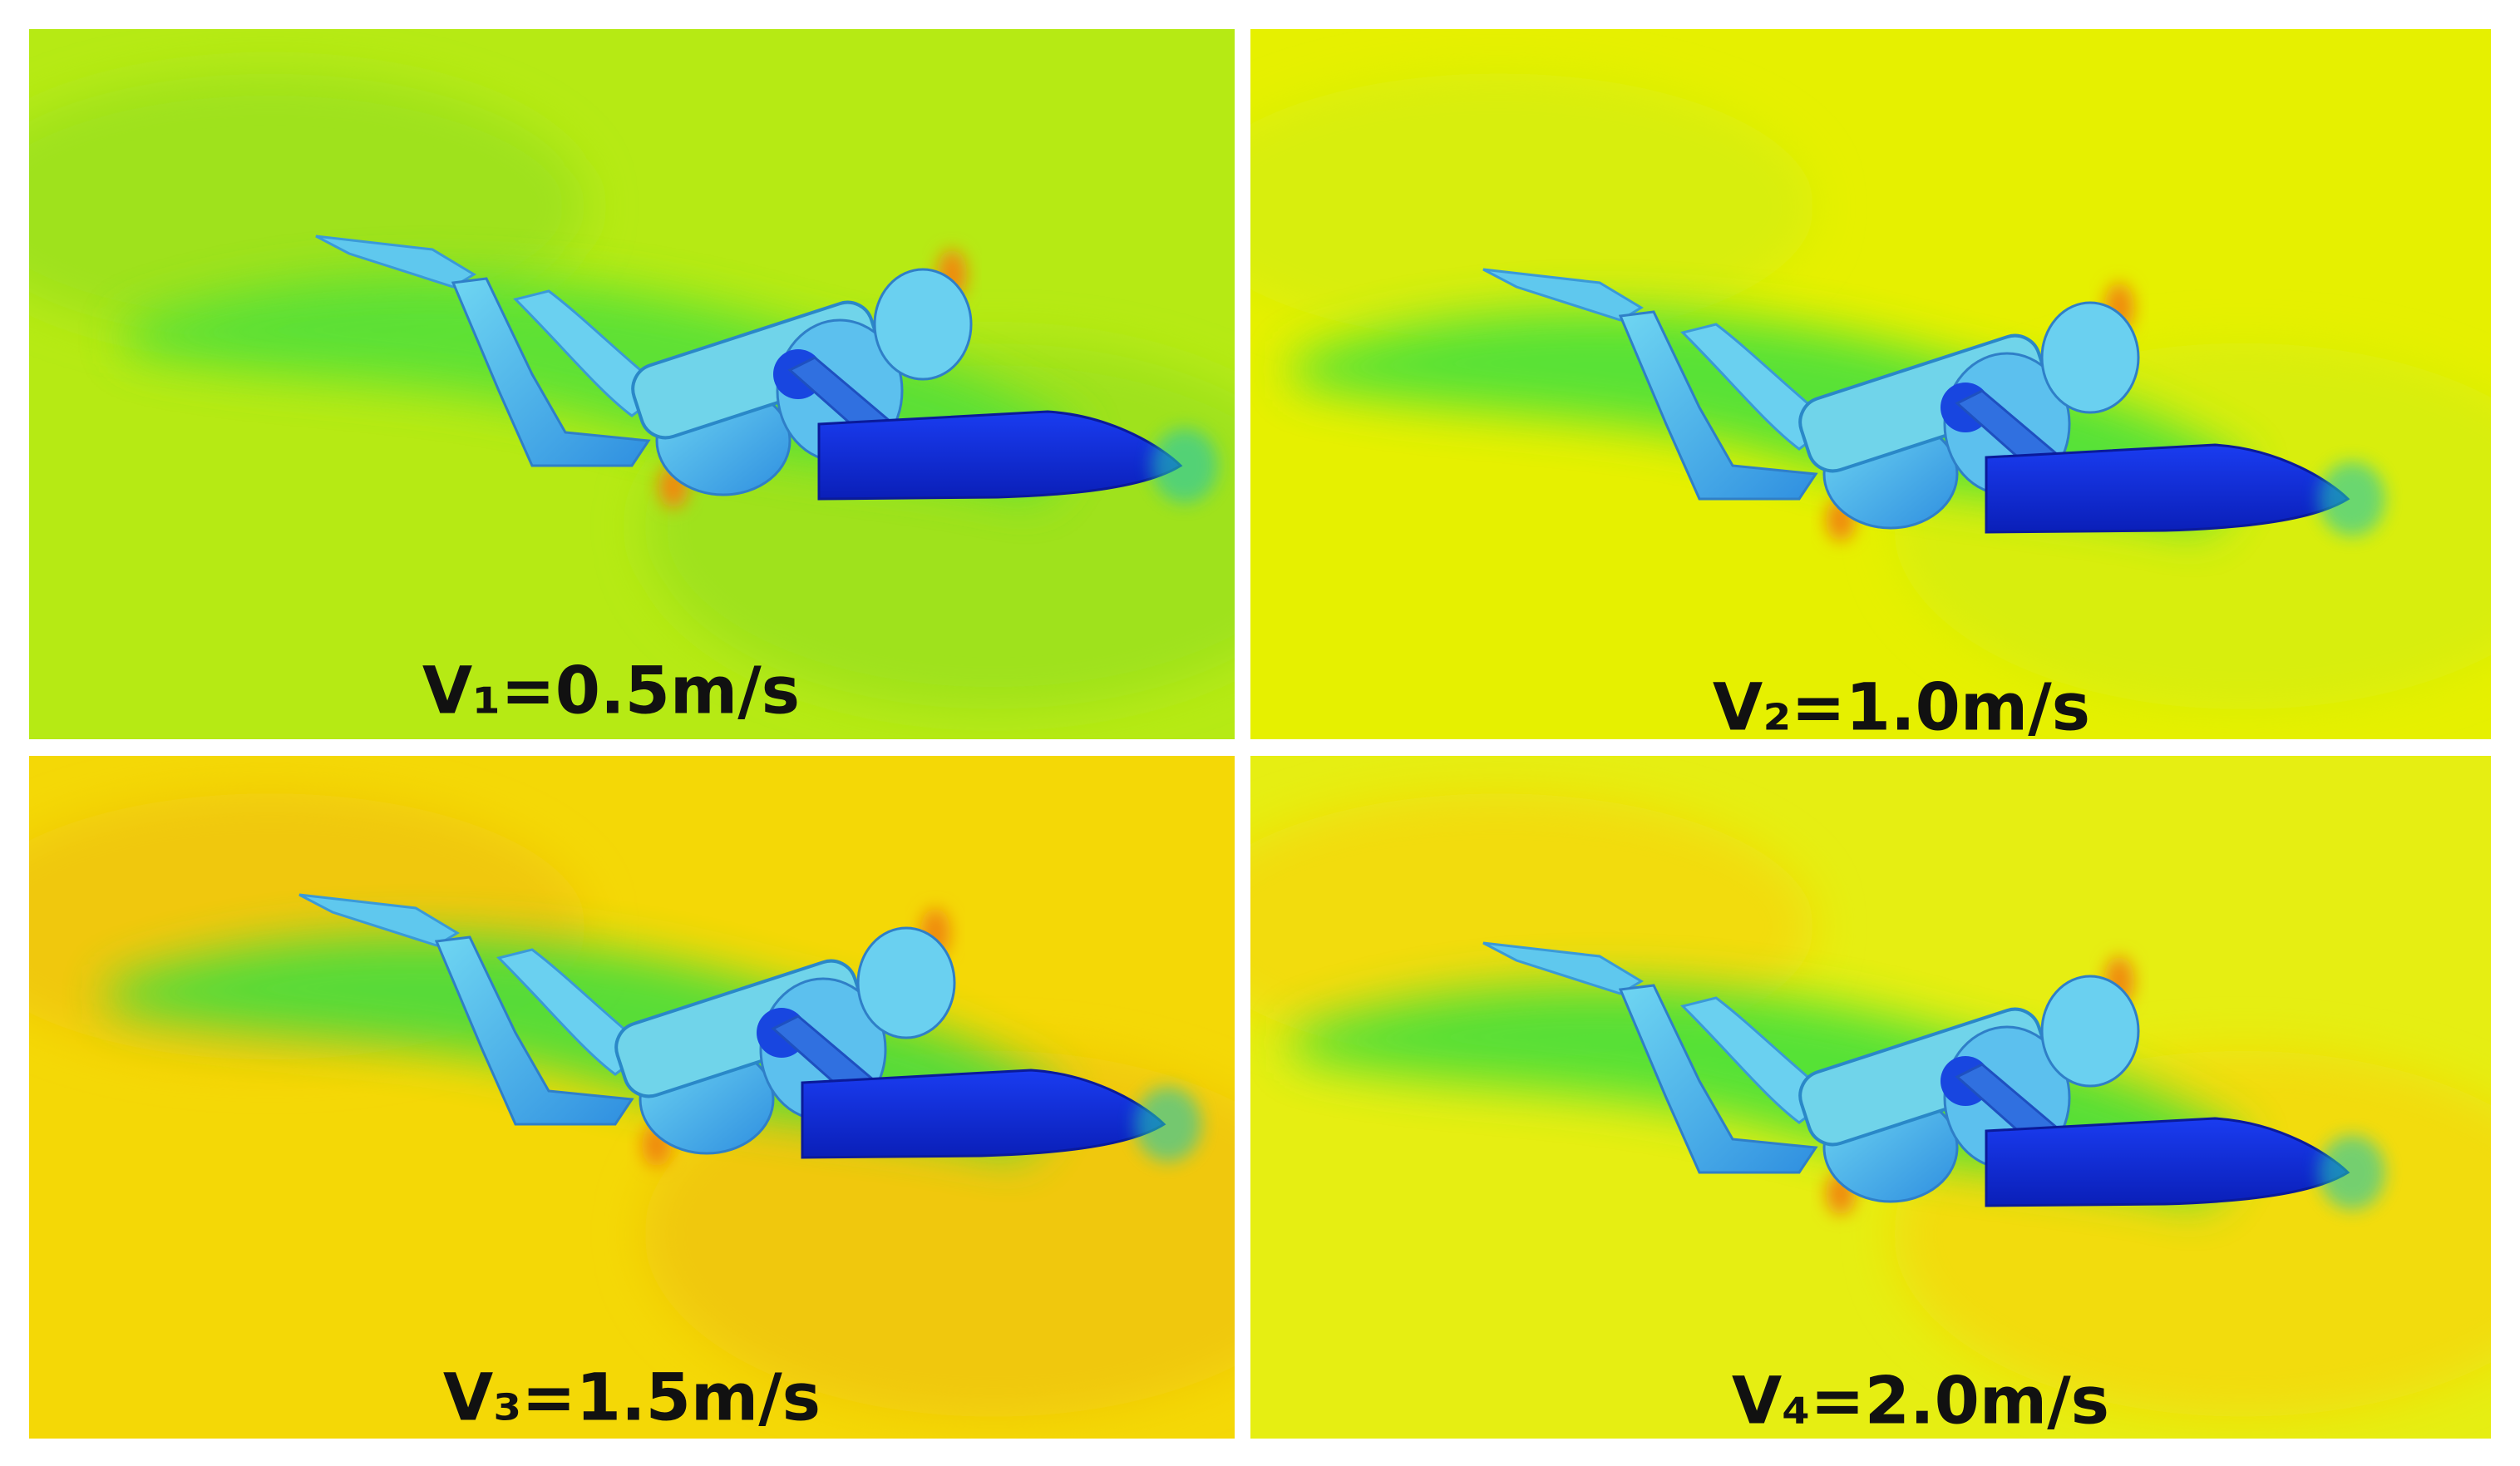 This screenshot has width=2520, height=1466. Describe the element at coordinates (611, 691) in the screenshot. I see `velocity-label: V₁=0.5m/s` at that location.